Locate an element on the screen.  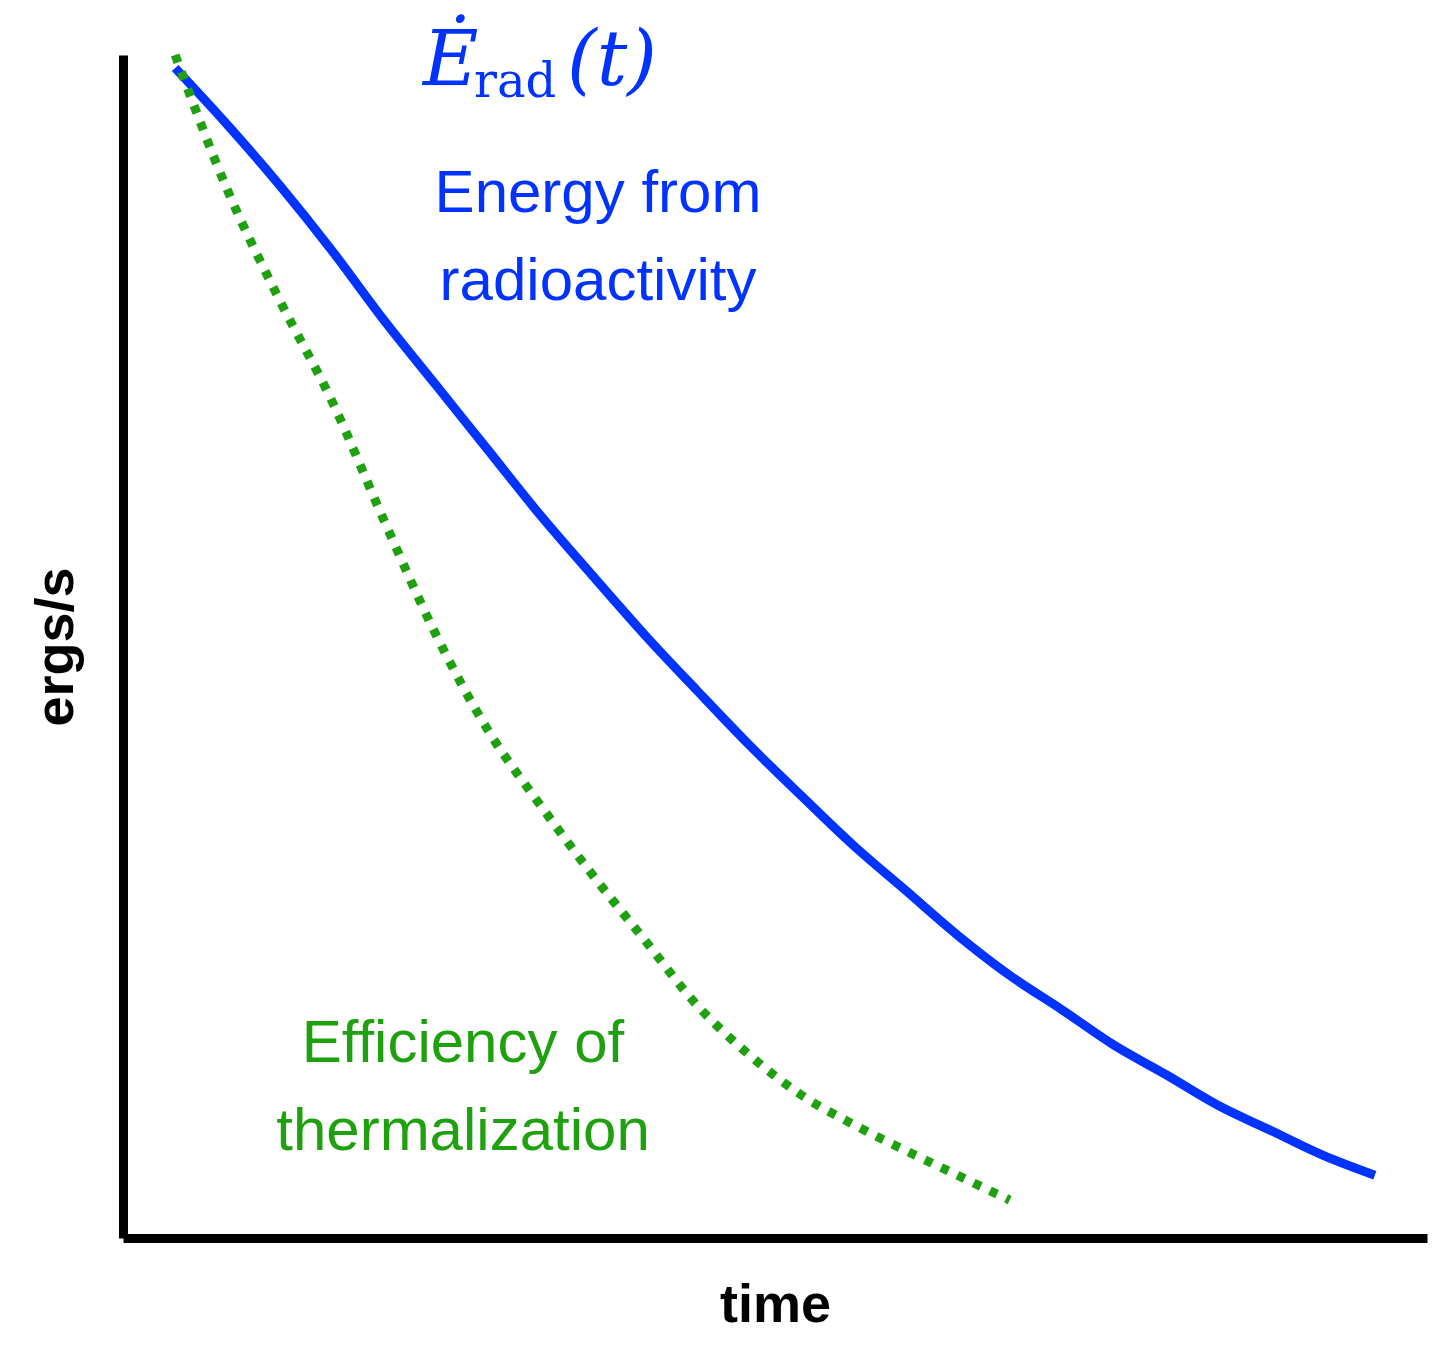
y-axis-title: ergs/s is located at coordinates (53, 647).